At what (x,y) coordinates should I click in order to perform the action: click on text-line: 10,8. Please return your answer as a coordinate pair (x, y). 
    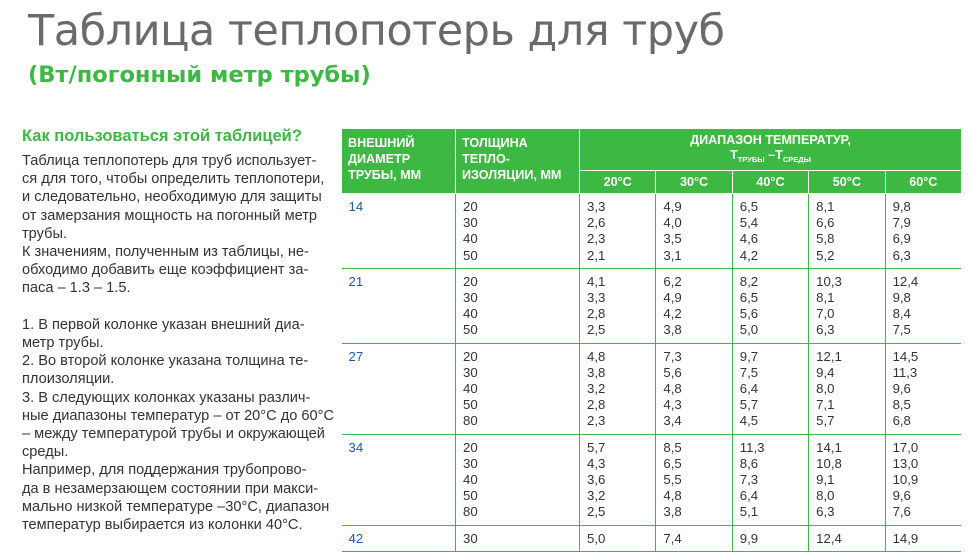
    Looking at the image, I should click on (829, 463).